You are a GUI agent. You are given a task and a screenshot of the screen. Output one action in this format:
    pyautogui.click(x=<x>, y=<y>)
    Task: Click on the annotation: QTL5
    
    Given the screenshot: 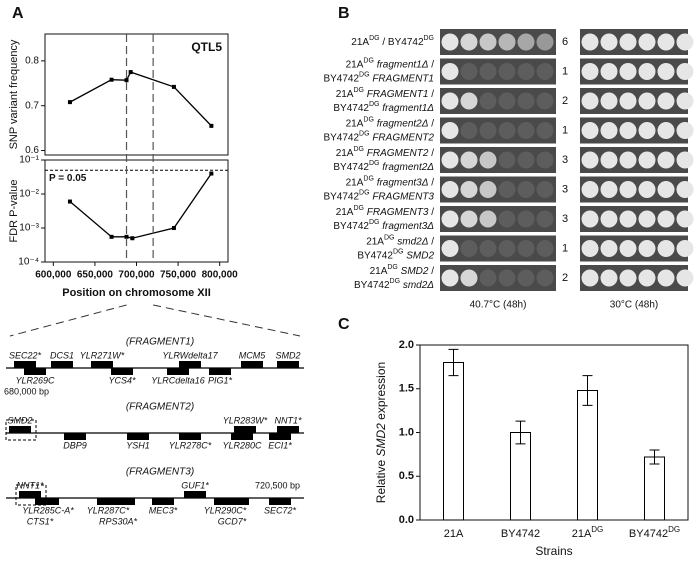 What is the action you would take?
    pyautogui.click(x=206, y=47)
    